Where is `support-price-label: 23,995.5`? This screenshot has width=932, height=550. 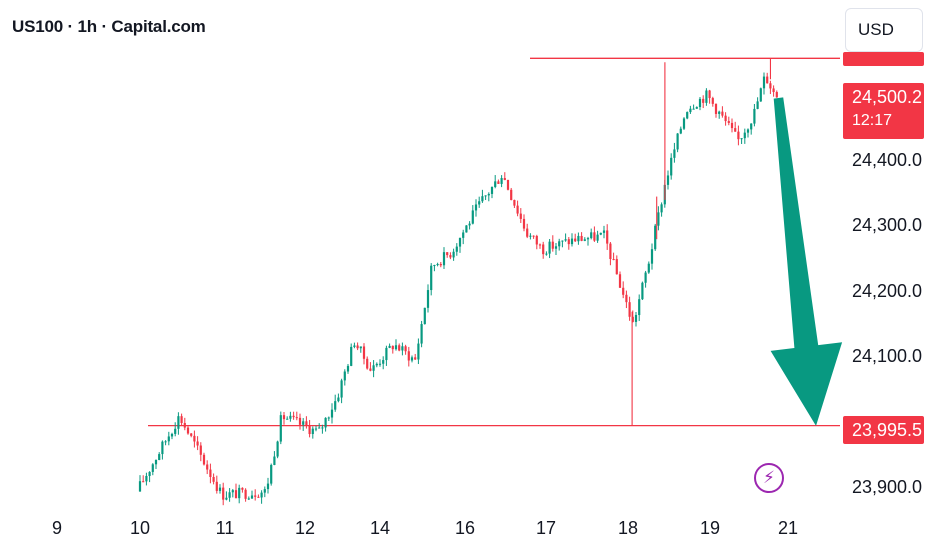 support-price-label: 23,995.5 is located at coordinates (883, 430).